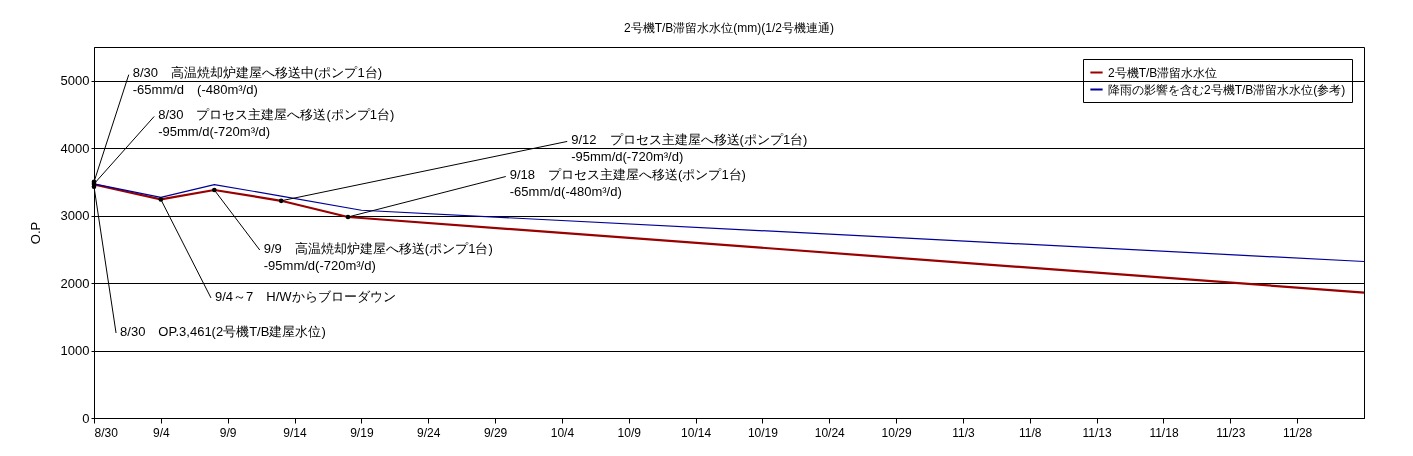 The height and width of the screenshot is (456, 1413). I want to click on annotation: 8/30 OP.3,461(2号機T/B建屋水位), so click(223, 331).